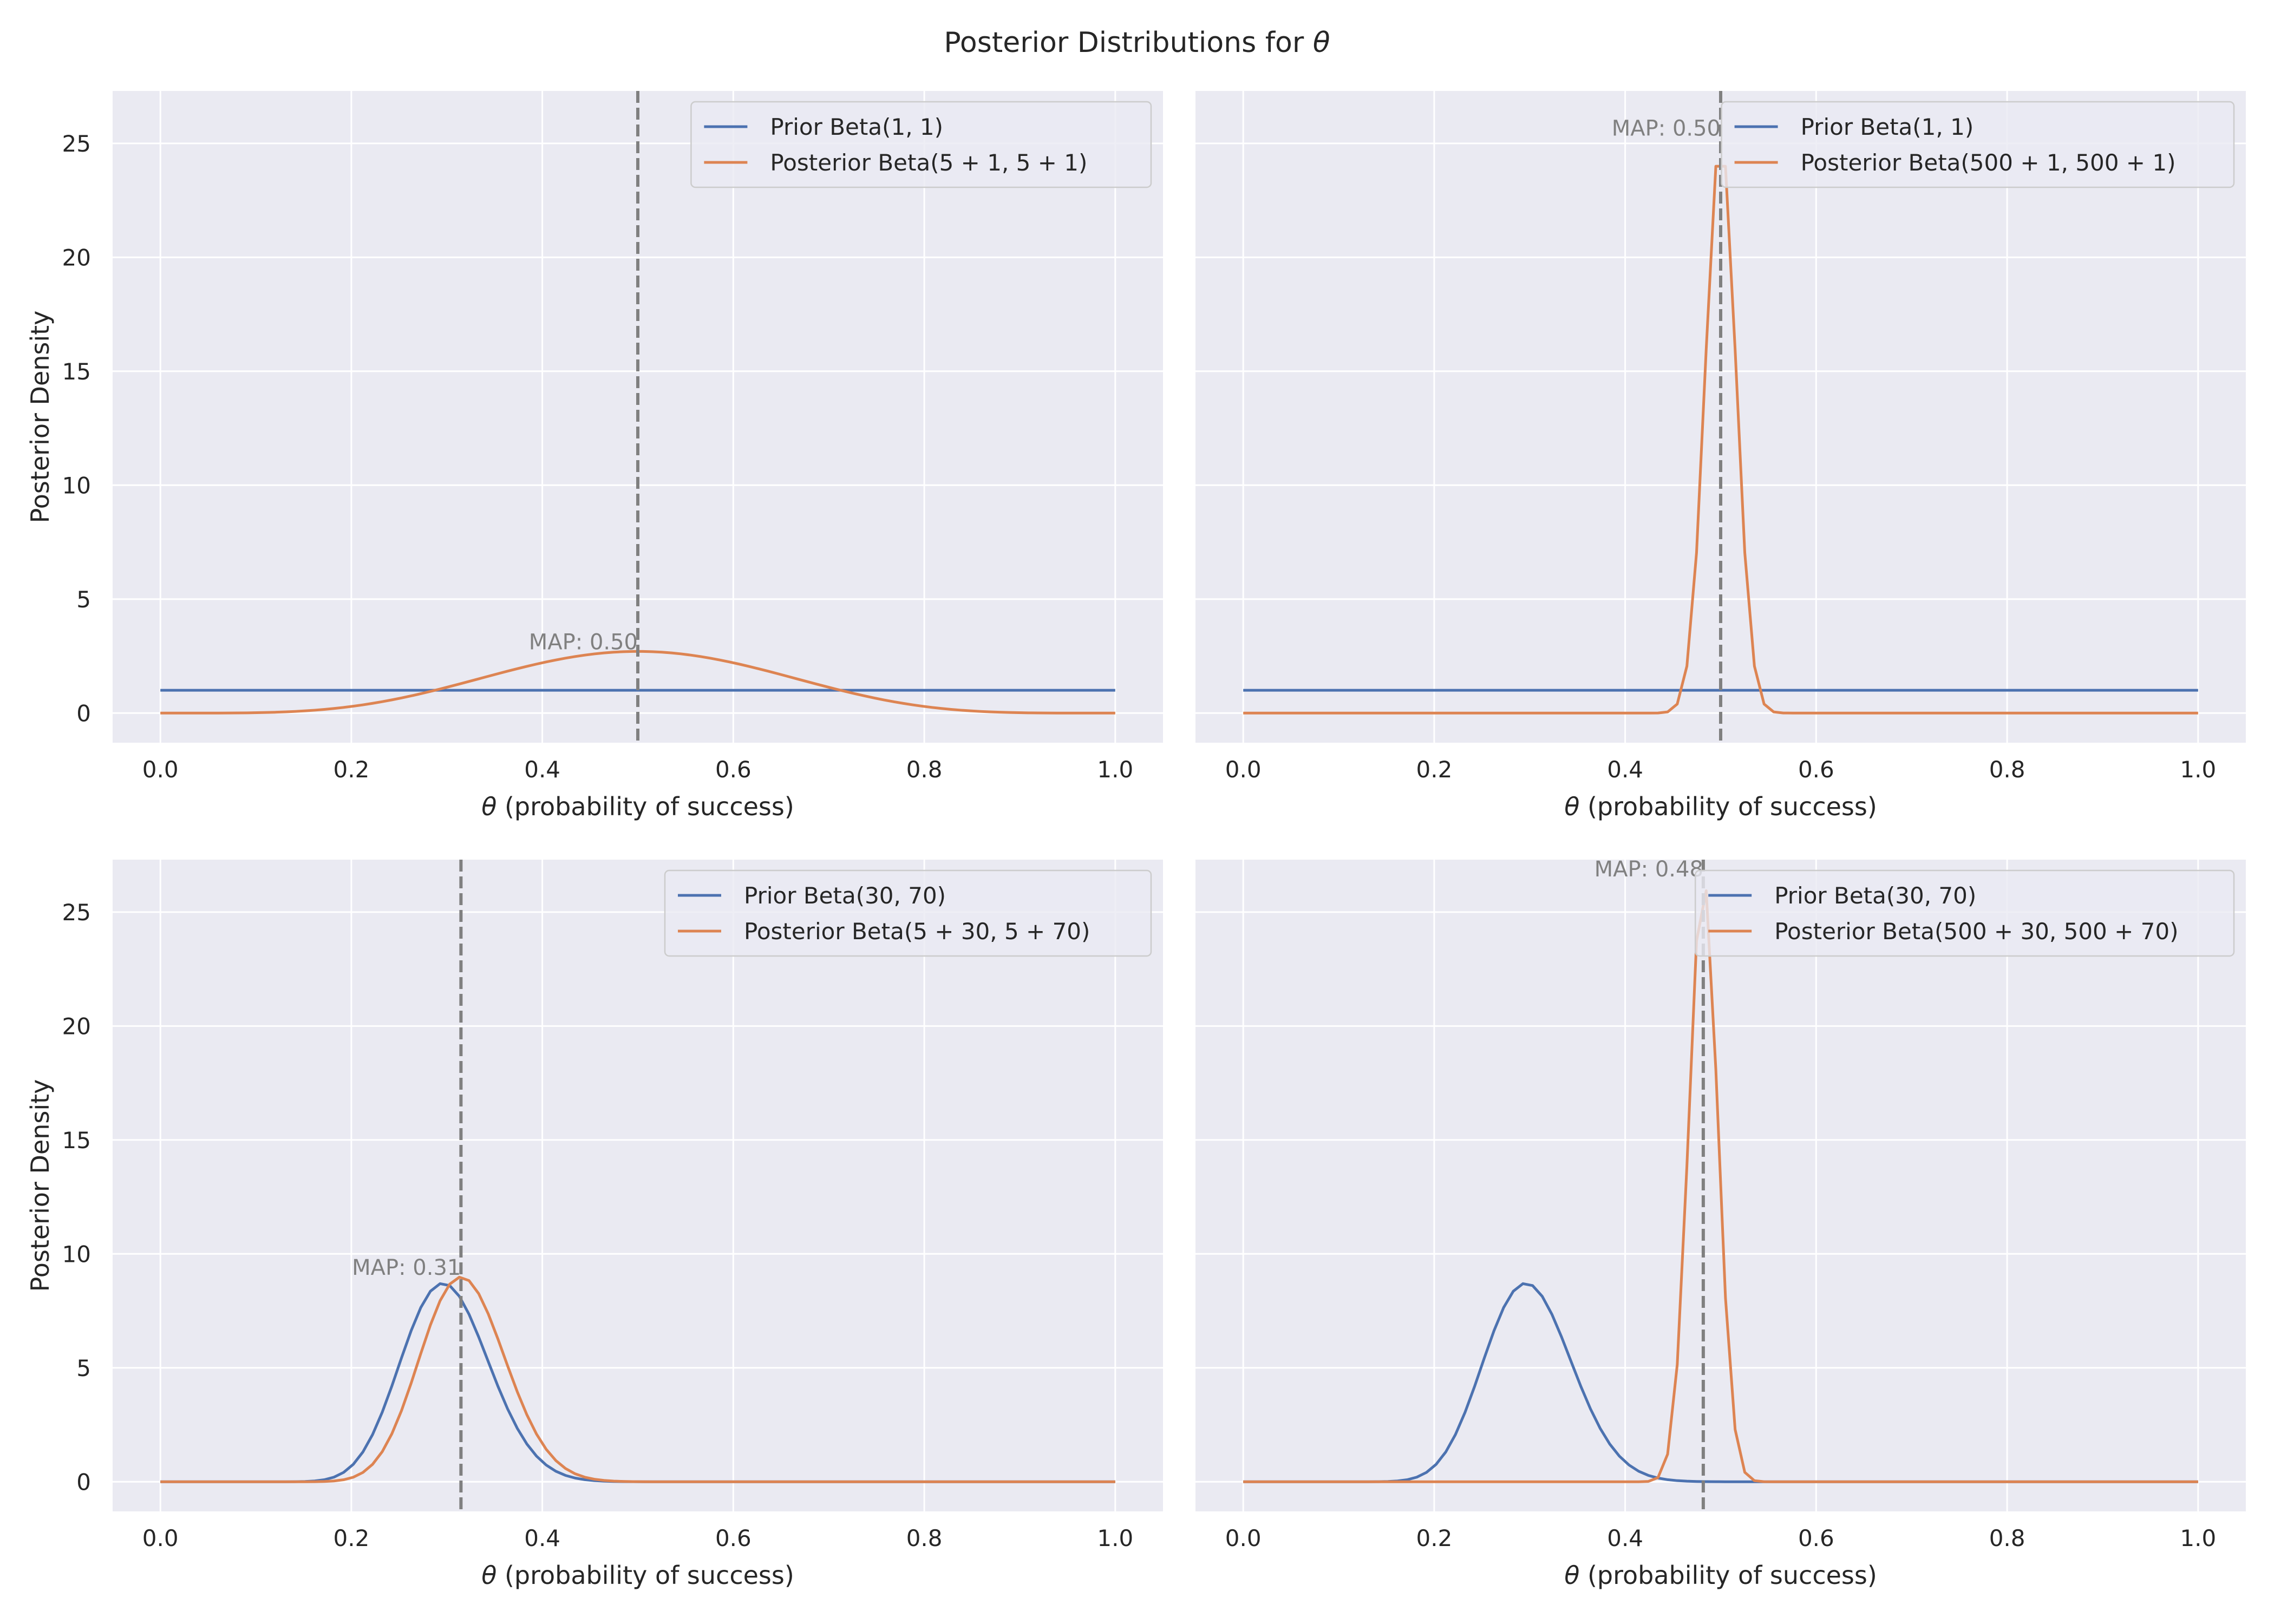 The height and width of the screenshot is (1624, 2274). Describe the element at coordinates (917, 932) in the screenshot. I see `legend-label: Posterior Beta(5 + 30, 5 + 70)` at that location.